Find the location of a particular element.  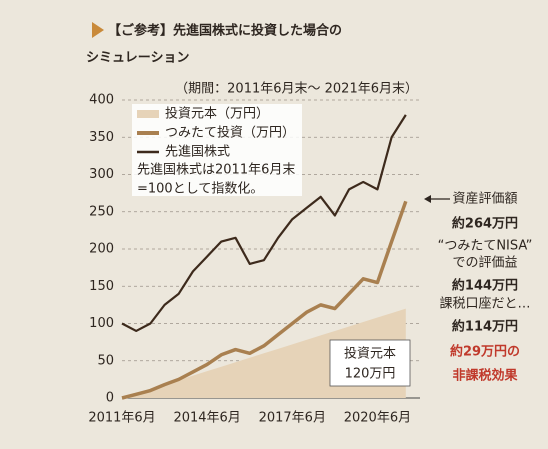

annotation: 約29万円の is located at coordinates (485, 352).